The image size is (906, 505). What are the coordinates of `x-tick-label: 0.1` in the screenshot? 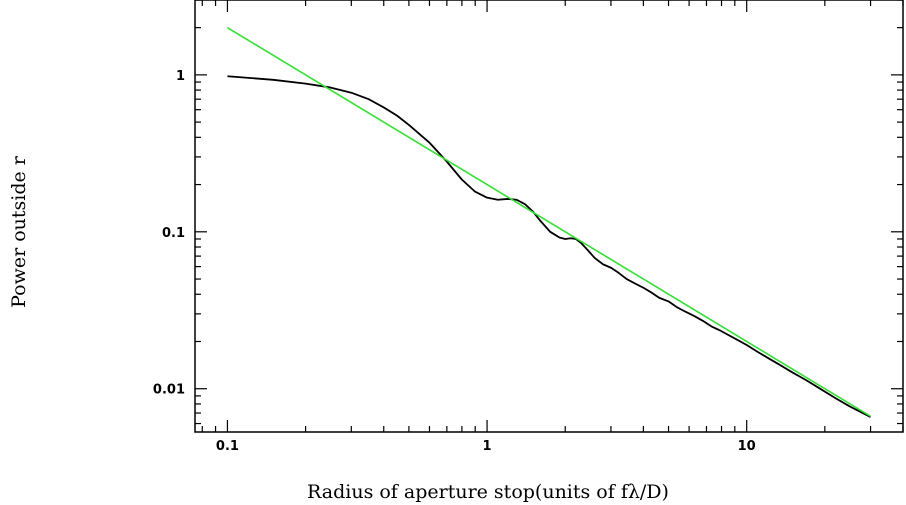 It's located at (227, 446).